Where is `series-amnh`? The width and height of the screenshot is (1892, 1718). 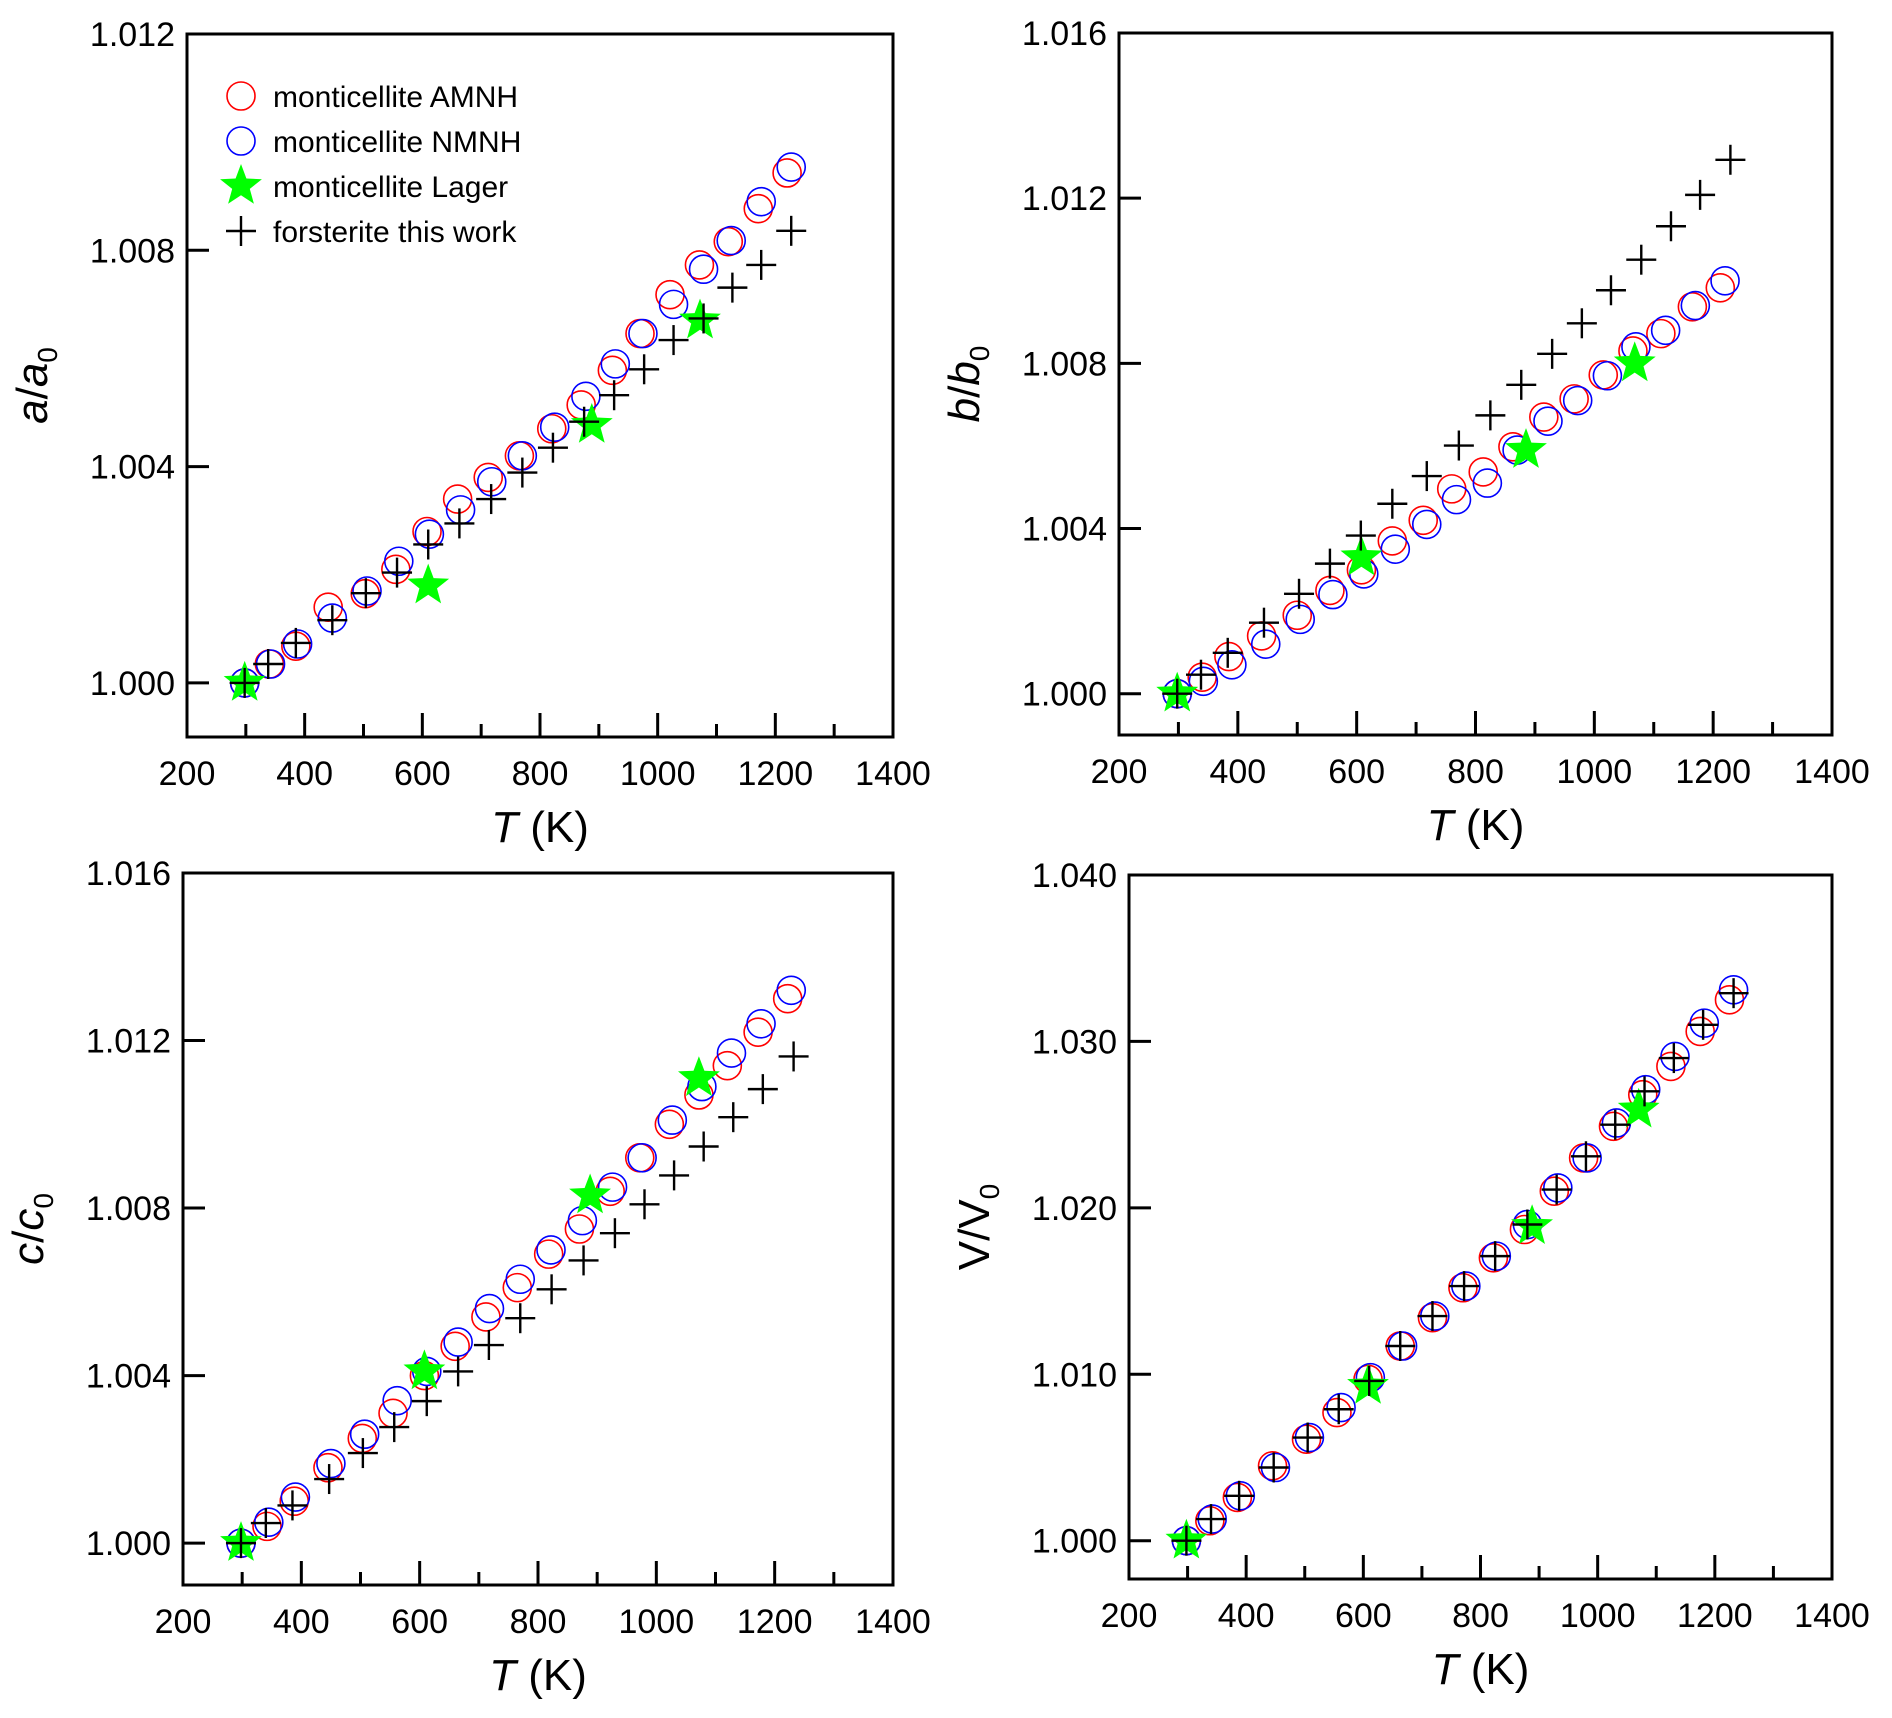 series-amnh is located at coordinates (1458, 1270).